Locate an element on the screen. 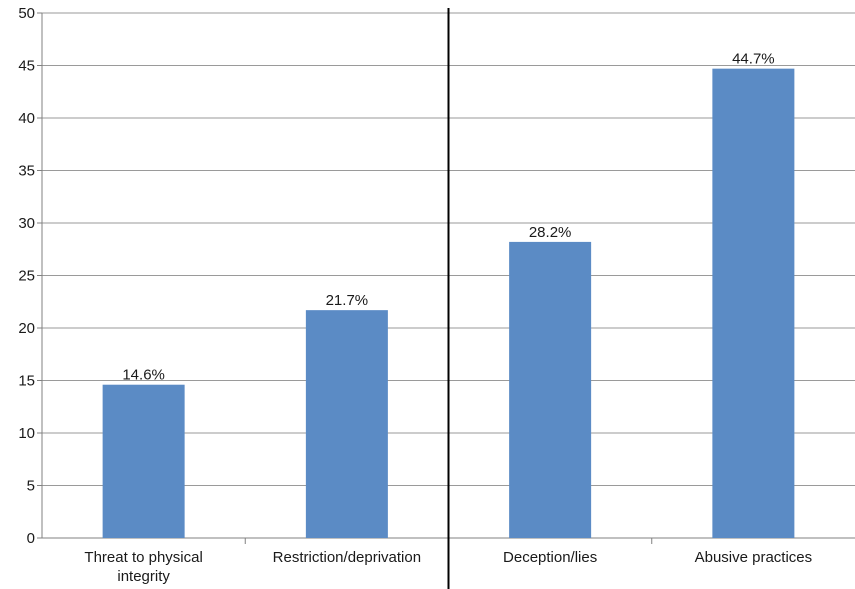 This screenshot has height=589, width=855. y-tick-label: 30 is located at coordinates (26, 223).